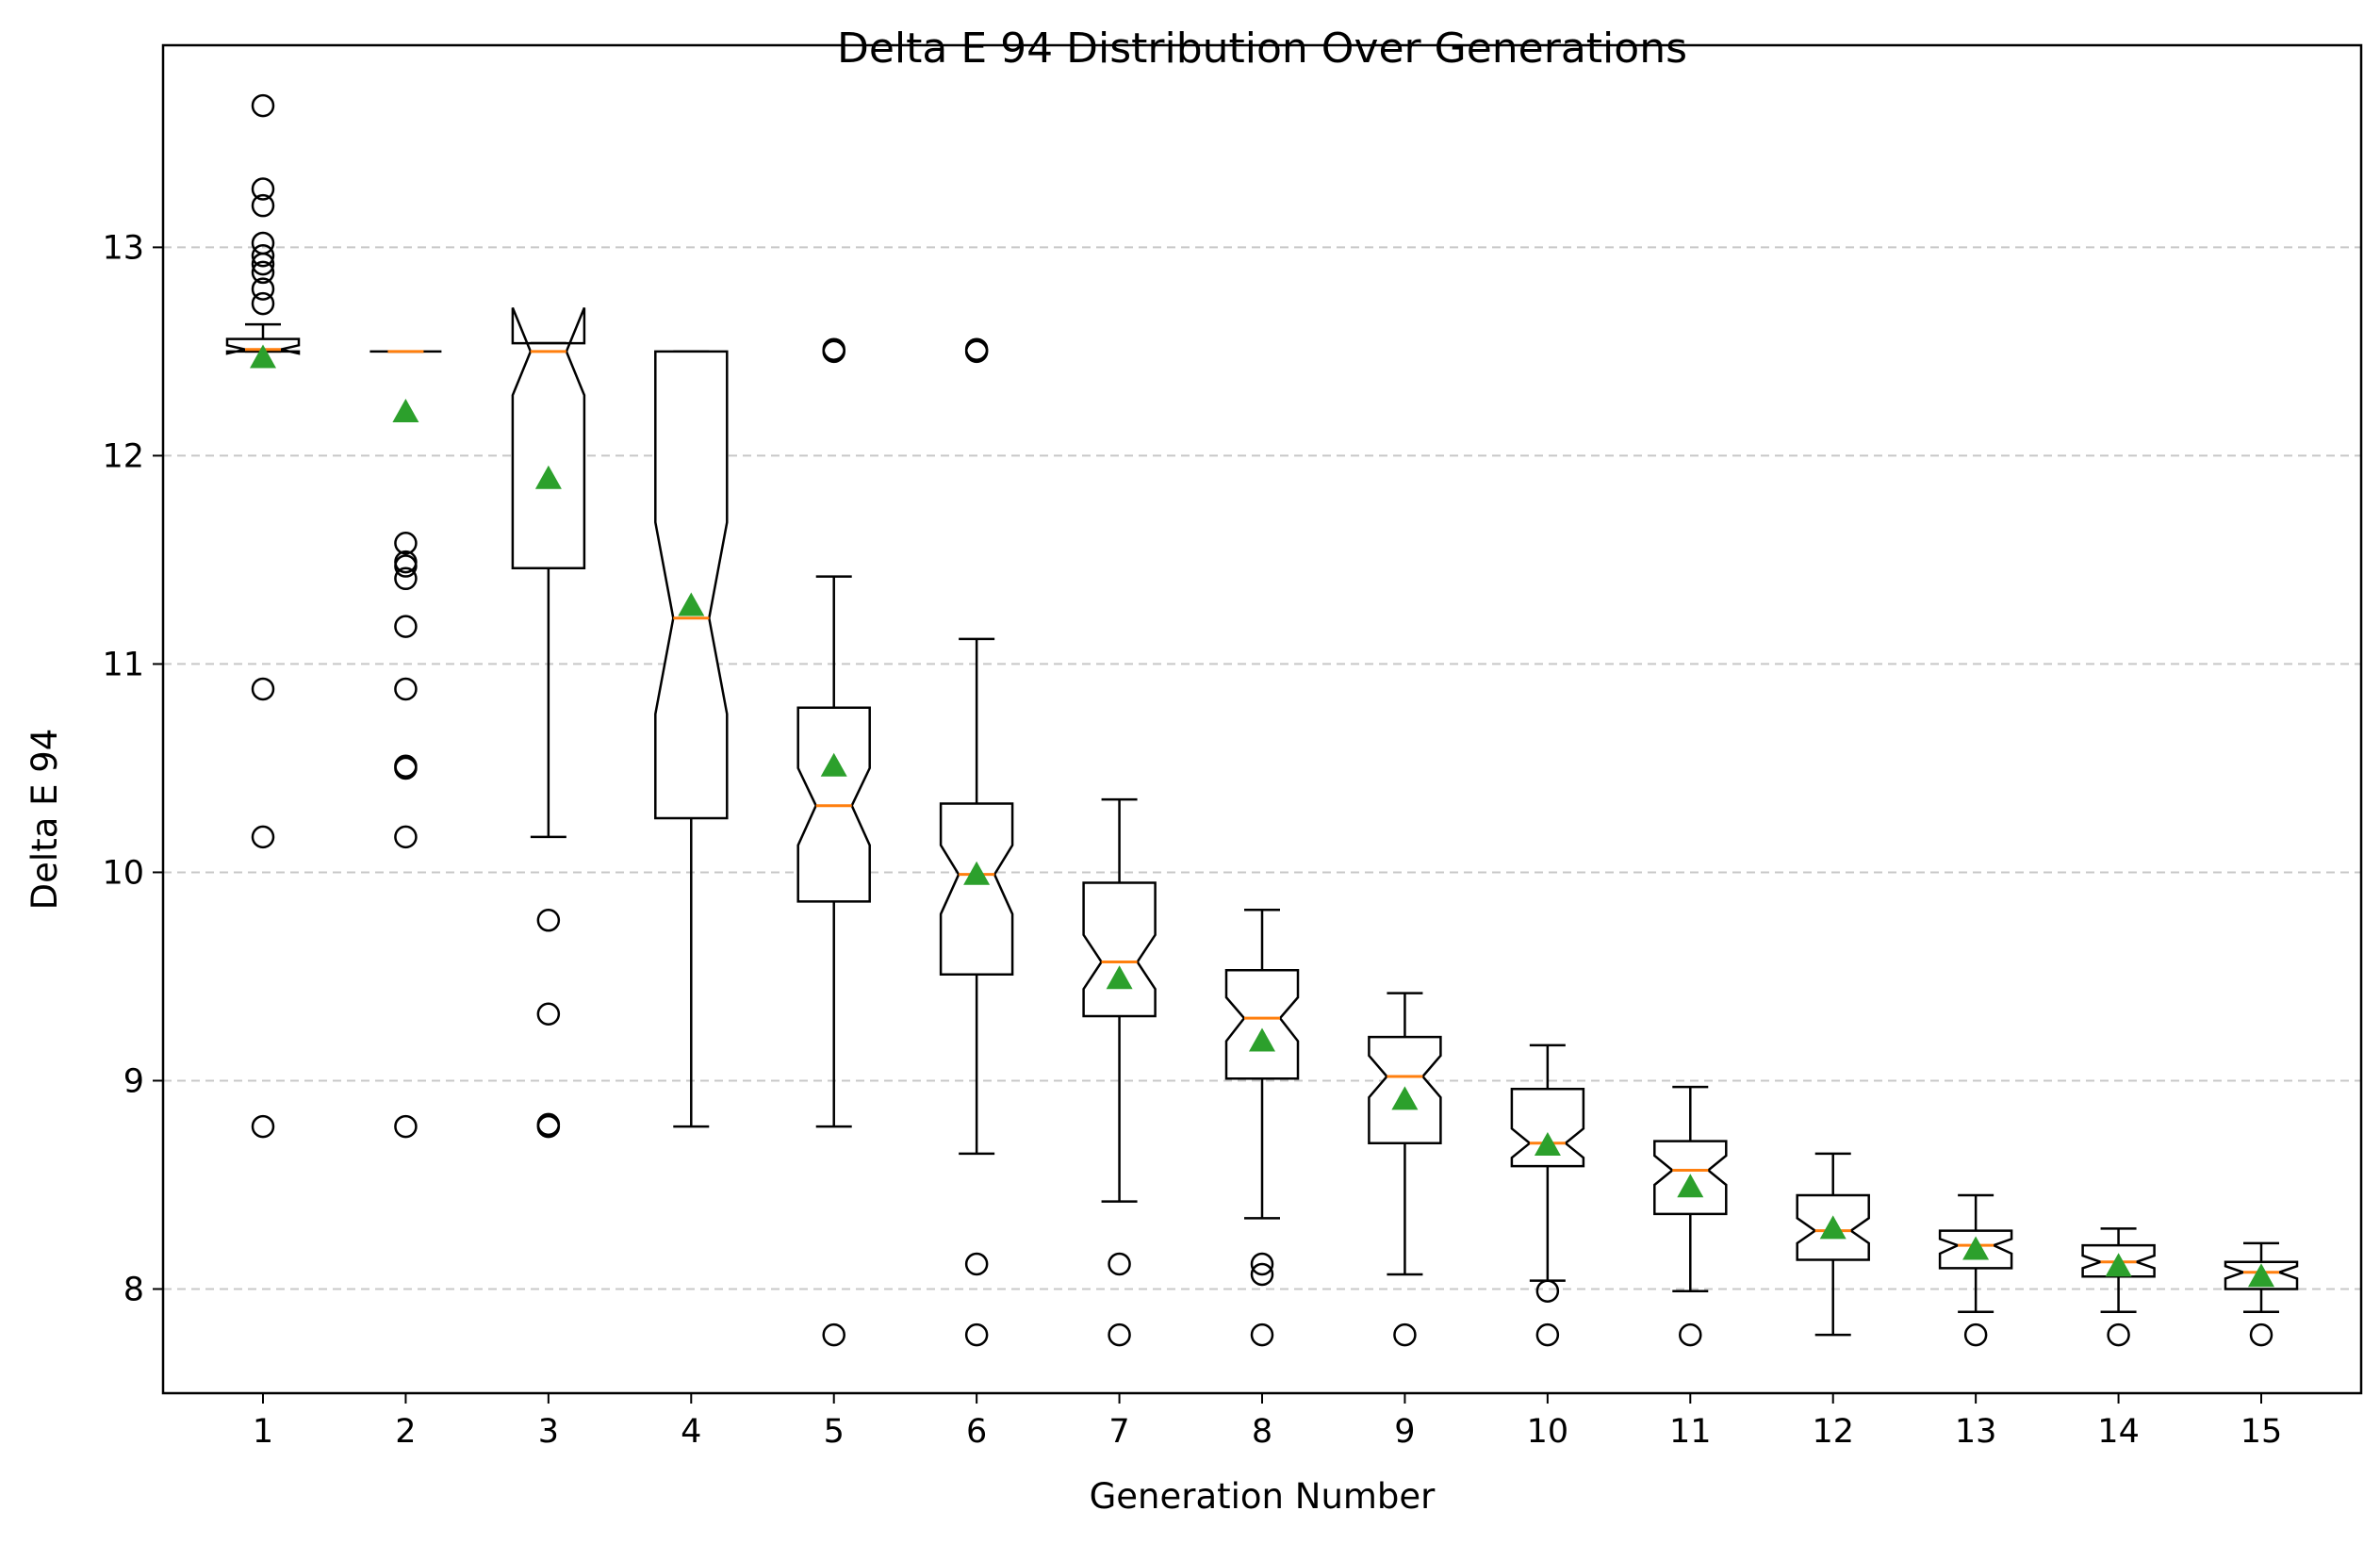  I want to click on x-tick-label: 13, so click(1976, 1432).